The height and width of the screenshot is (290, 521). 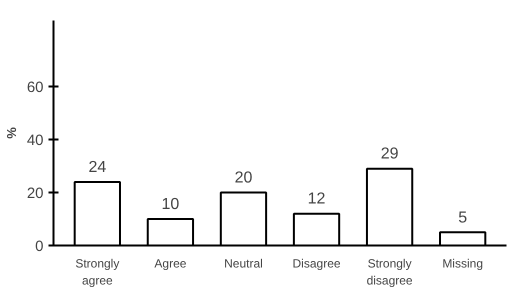 I want to click on y-tick-label: 40, so click(x=35, y=141).